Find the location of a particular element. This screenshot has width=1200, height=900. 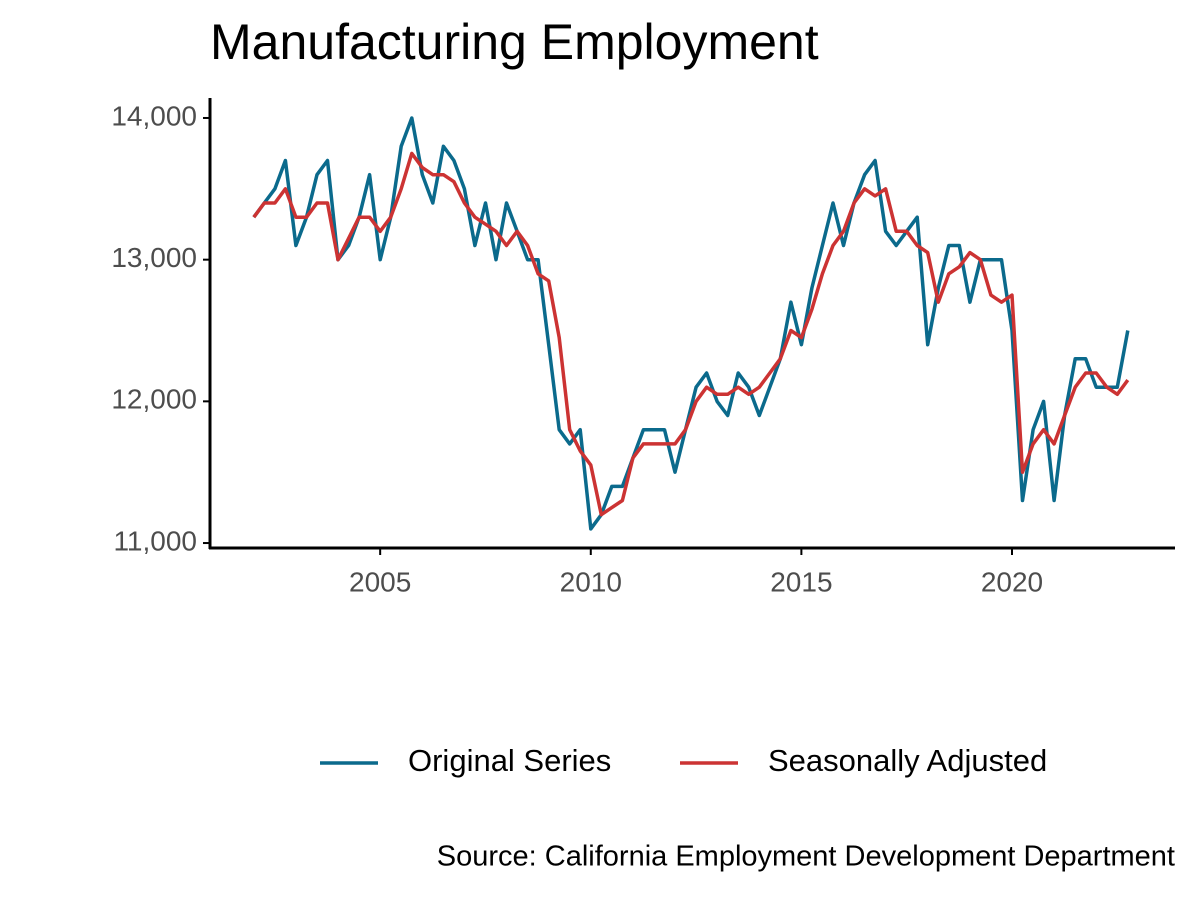

y-tick-label: 12,000 is located at coordinates (154, 399).